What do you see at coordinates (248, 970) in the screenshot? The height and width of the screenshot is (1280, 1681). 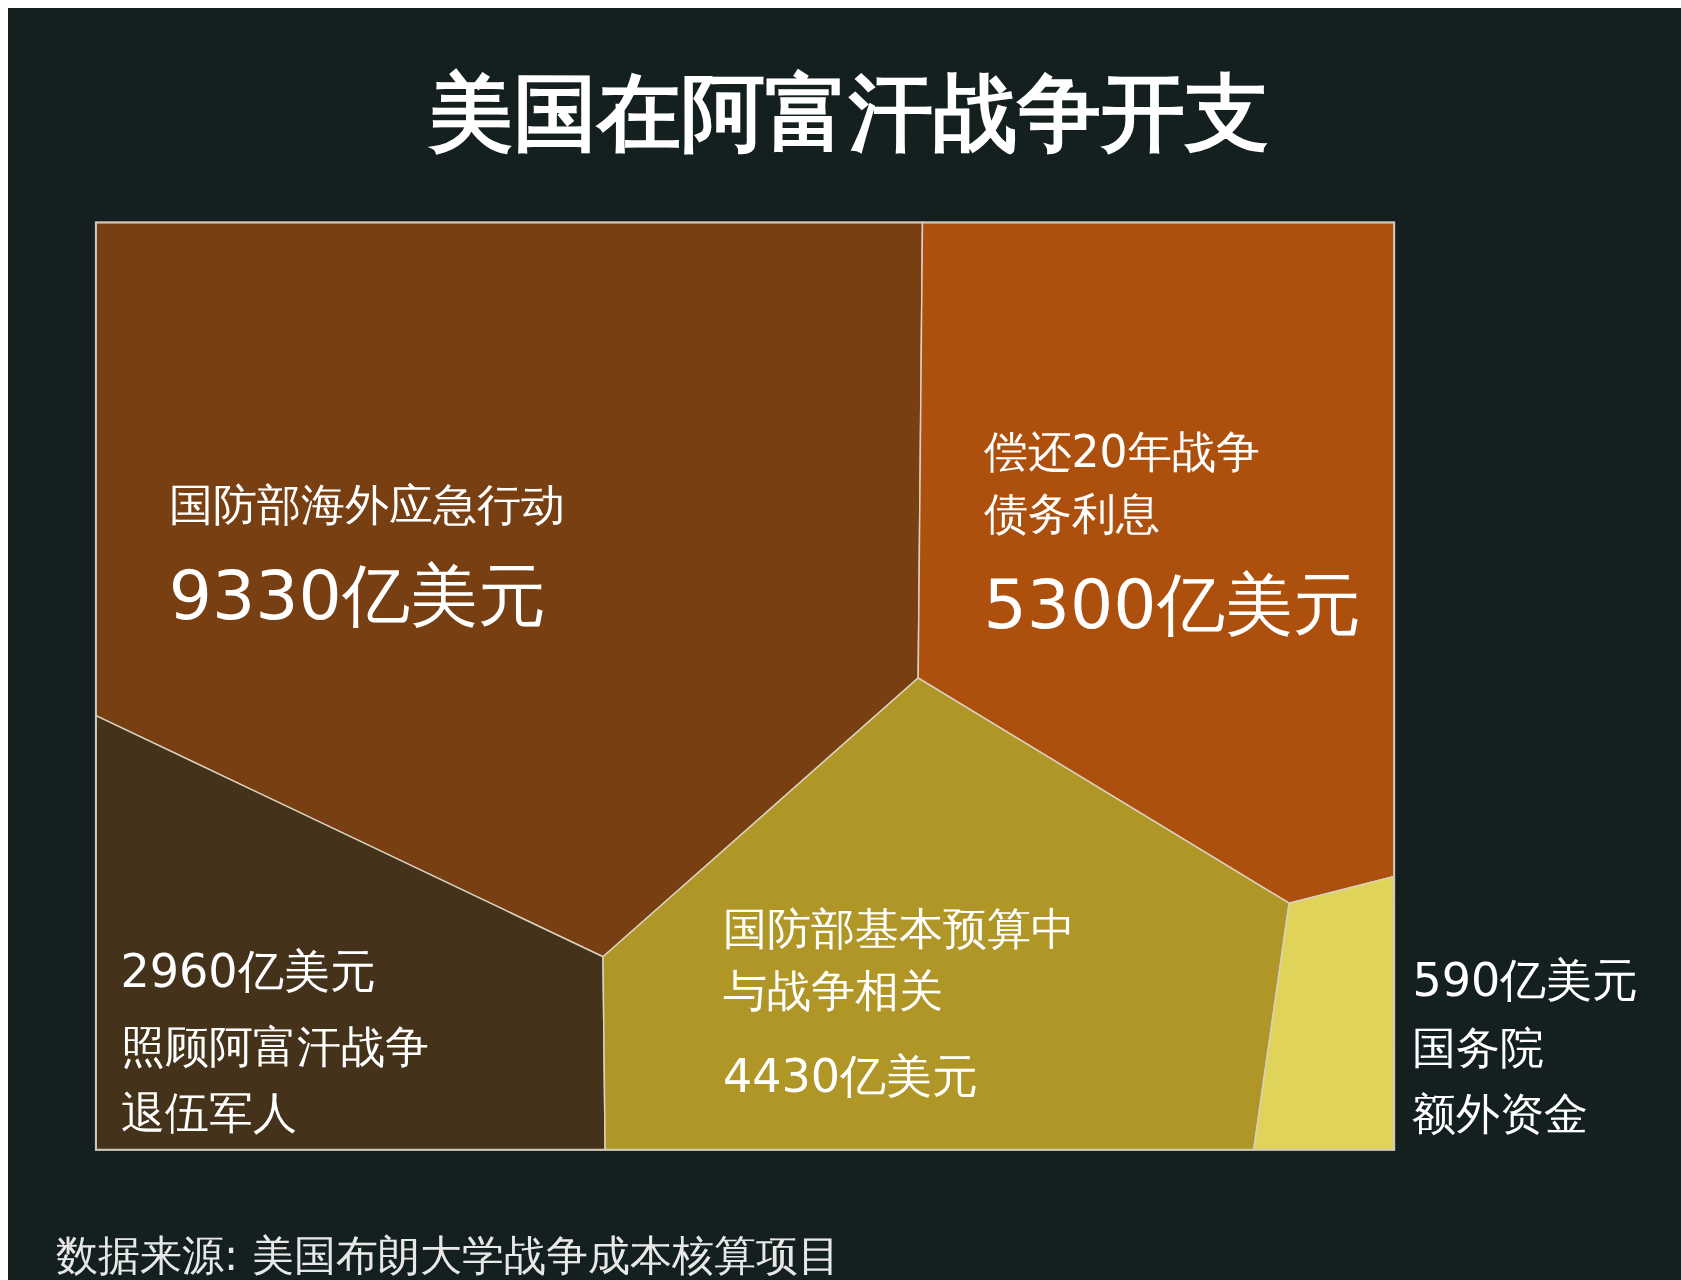 I see `data-label: 2960亿美元` at bounding box center [248, 970].